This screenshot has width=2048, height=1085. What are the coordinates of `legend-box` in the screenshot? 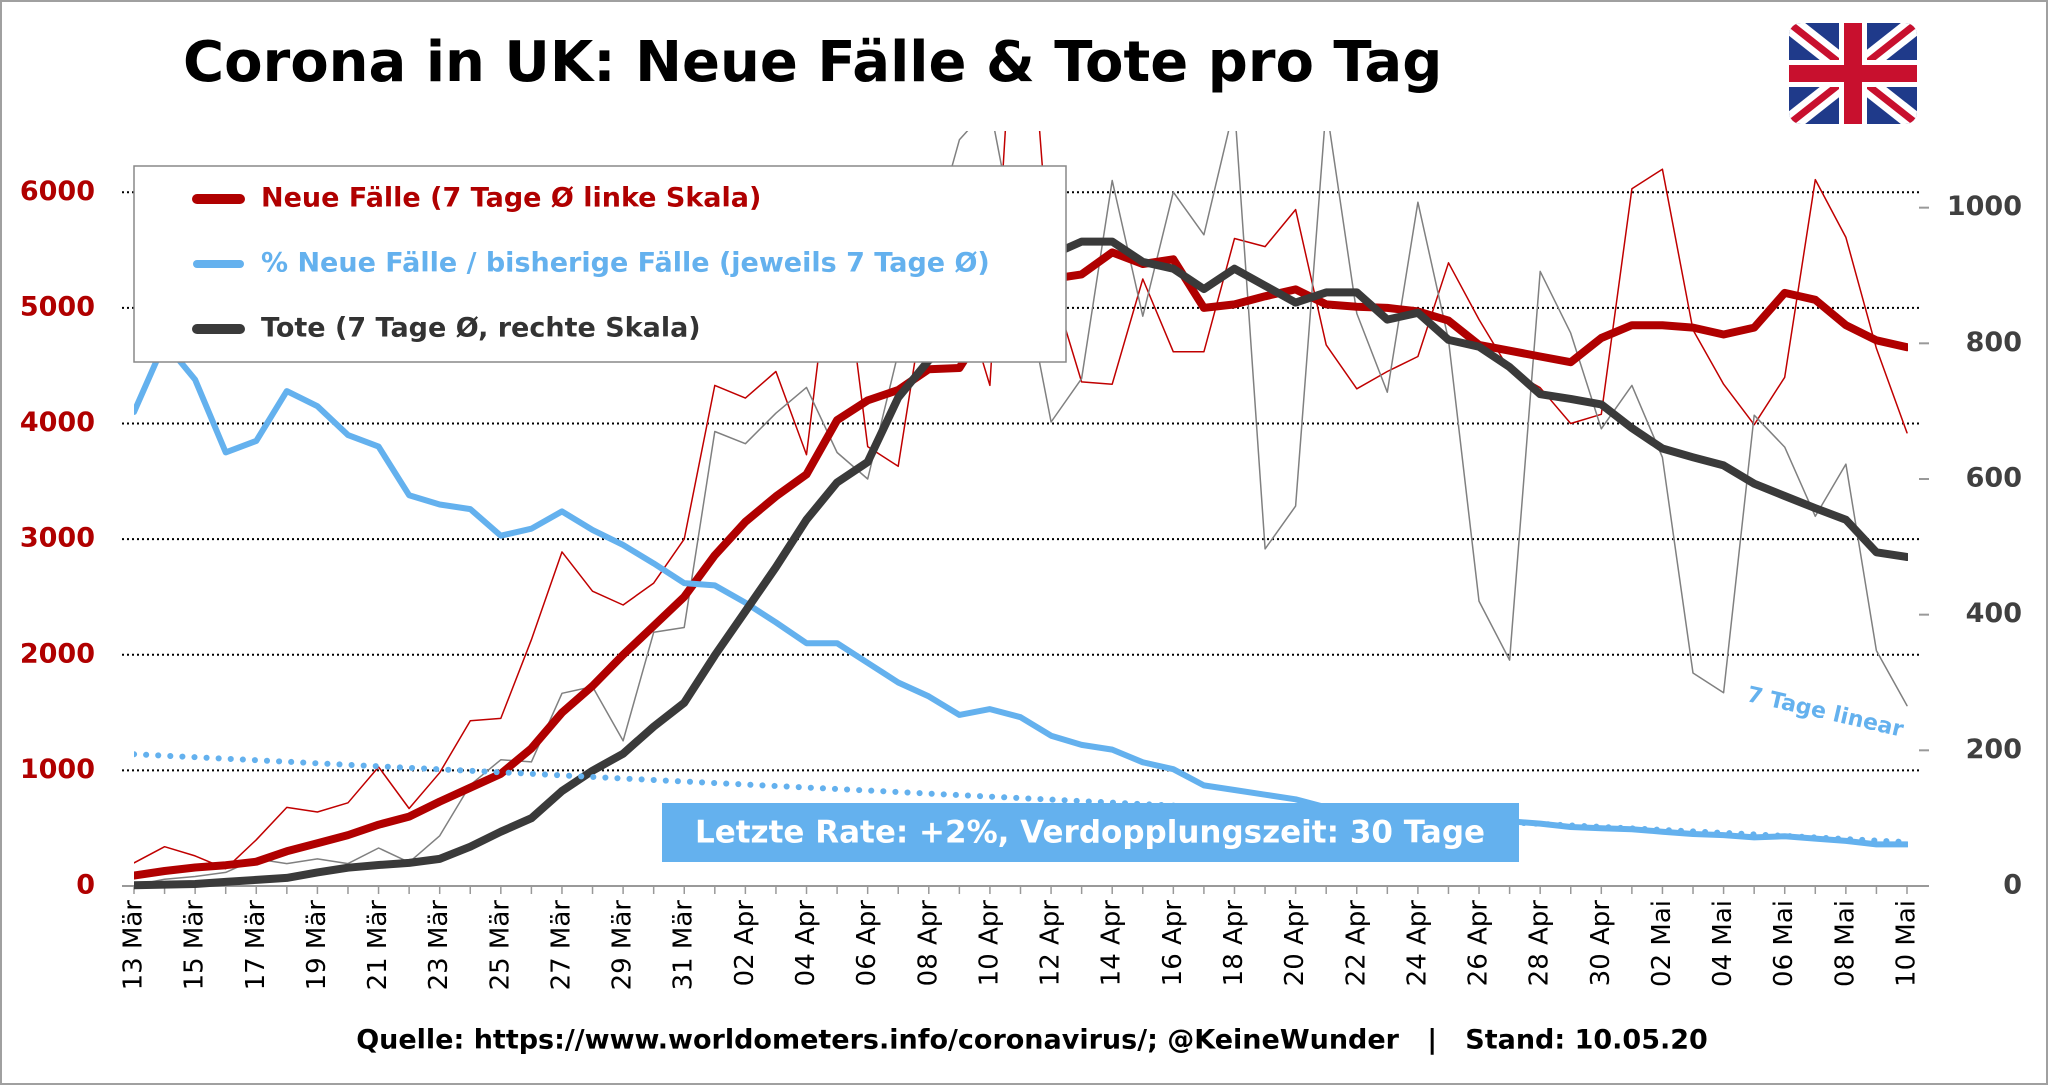 It's located at (600, 264).